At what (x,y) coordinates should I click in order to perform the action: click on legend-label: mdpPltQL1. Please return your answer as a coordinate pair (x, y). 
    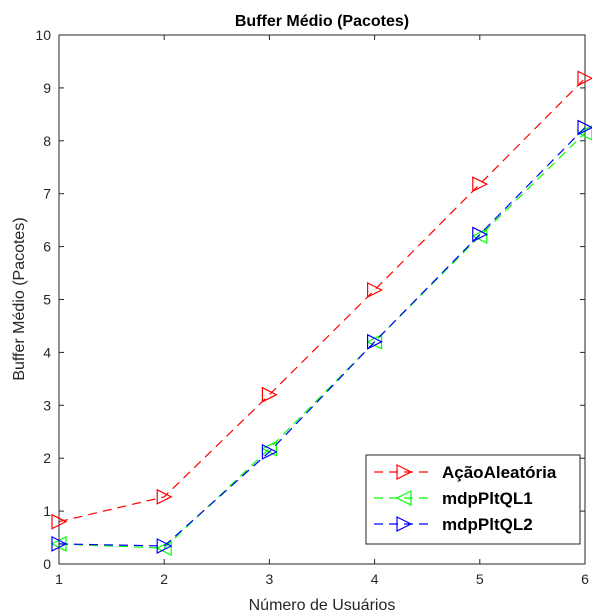
    Looking at the image, I should click on (487, 498).